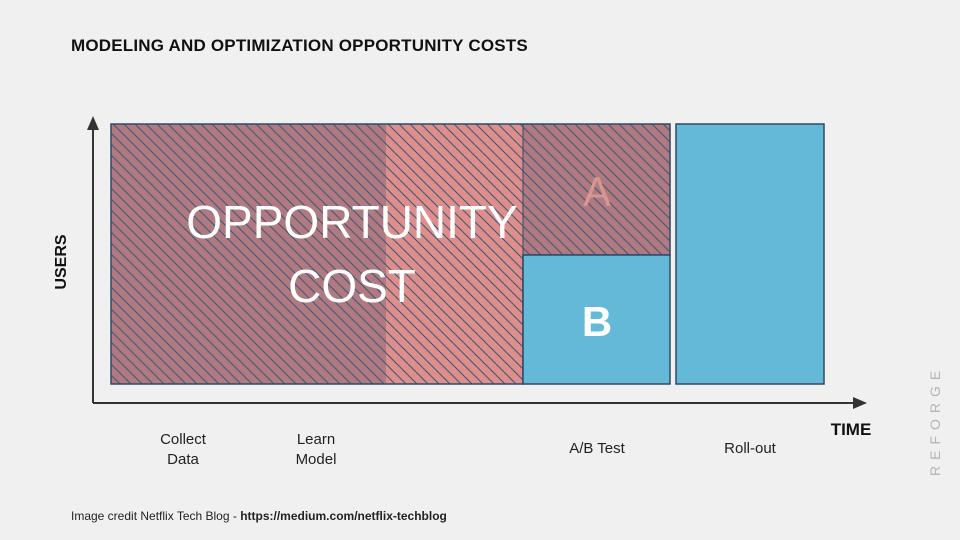 Image resolution: width=960 pixels, height=540 pixels. What do you see at coordinates (351, 222) in the screenshot?
I see `opportunity-cost-label-line1: OPPORTUNITY` at bounding box center [351, 222].